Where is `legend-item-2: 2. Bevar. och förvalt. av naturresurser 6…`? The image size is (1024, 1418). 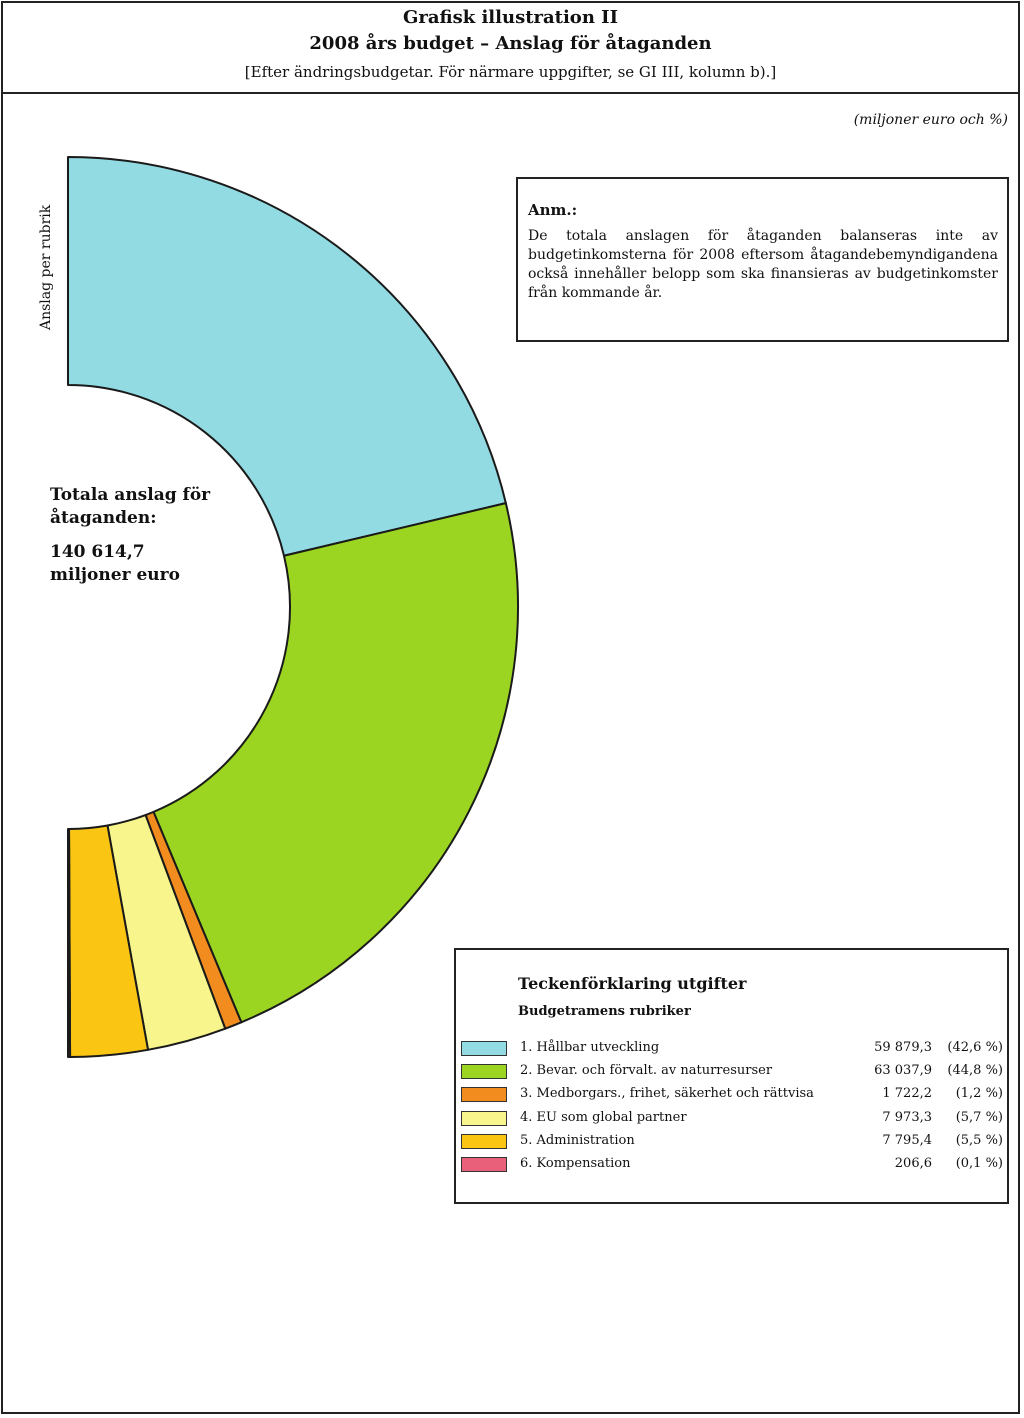
legend-item-2: 2. Bevar. och förvalt. av naturresurser 6… is located at coordinates (731, 1072).